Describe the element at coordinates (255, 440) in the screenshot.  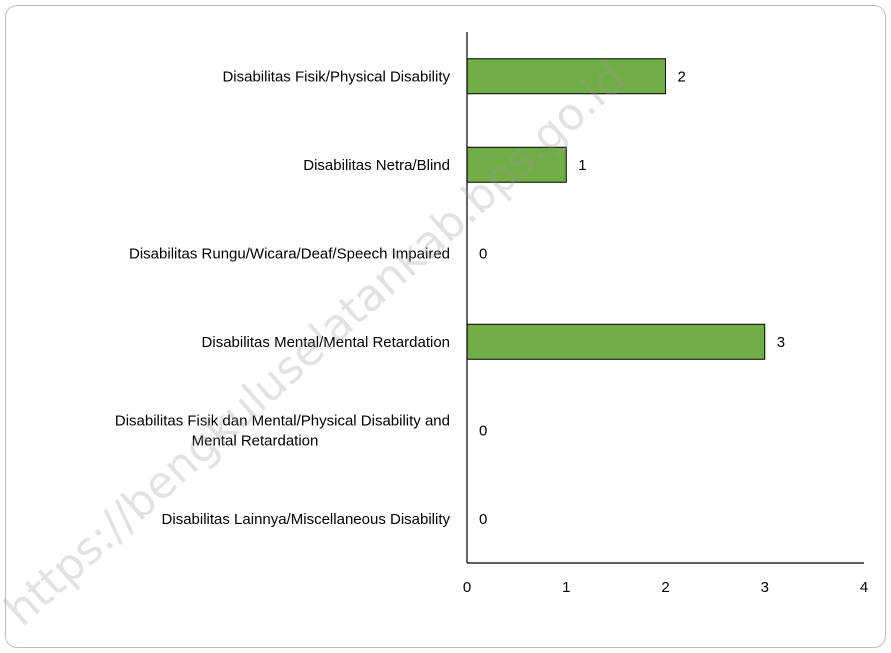
I see `category-label-line: Mental Retardation` at that location.